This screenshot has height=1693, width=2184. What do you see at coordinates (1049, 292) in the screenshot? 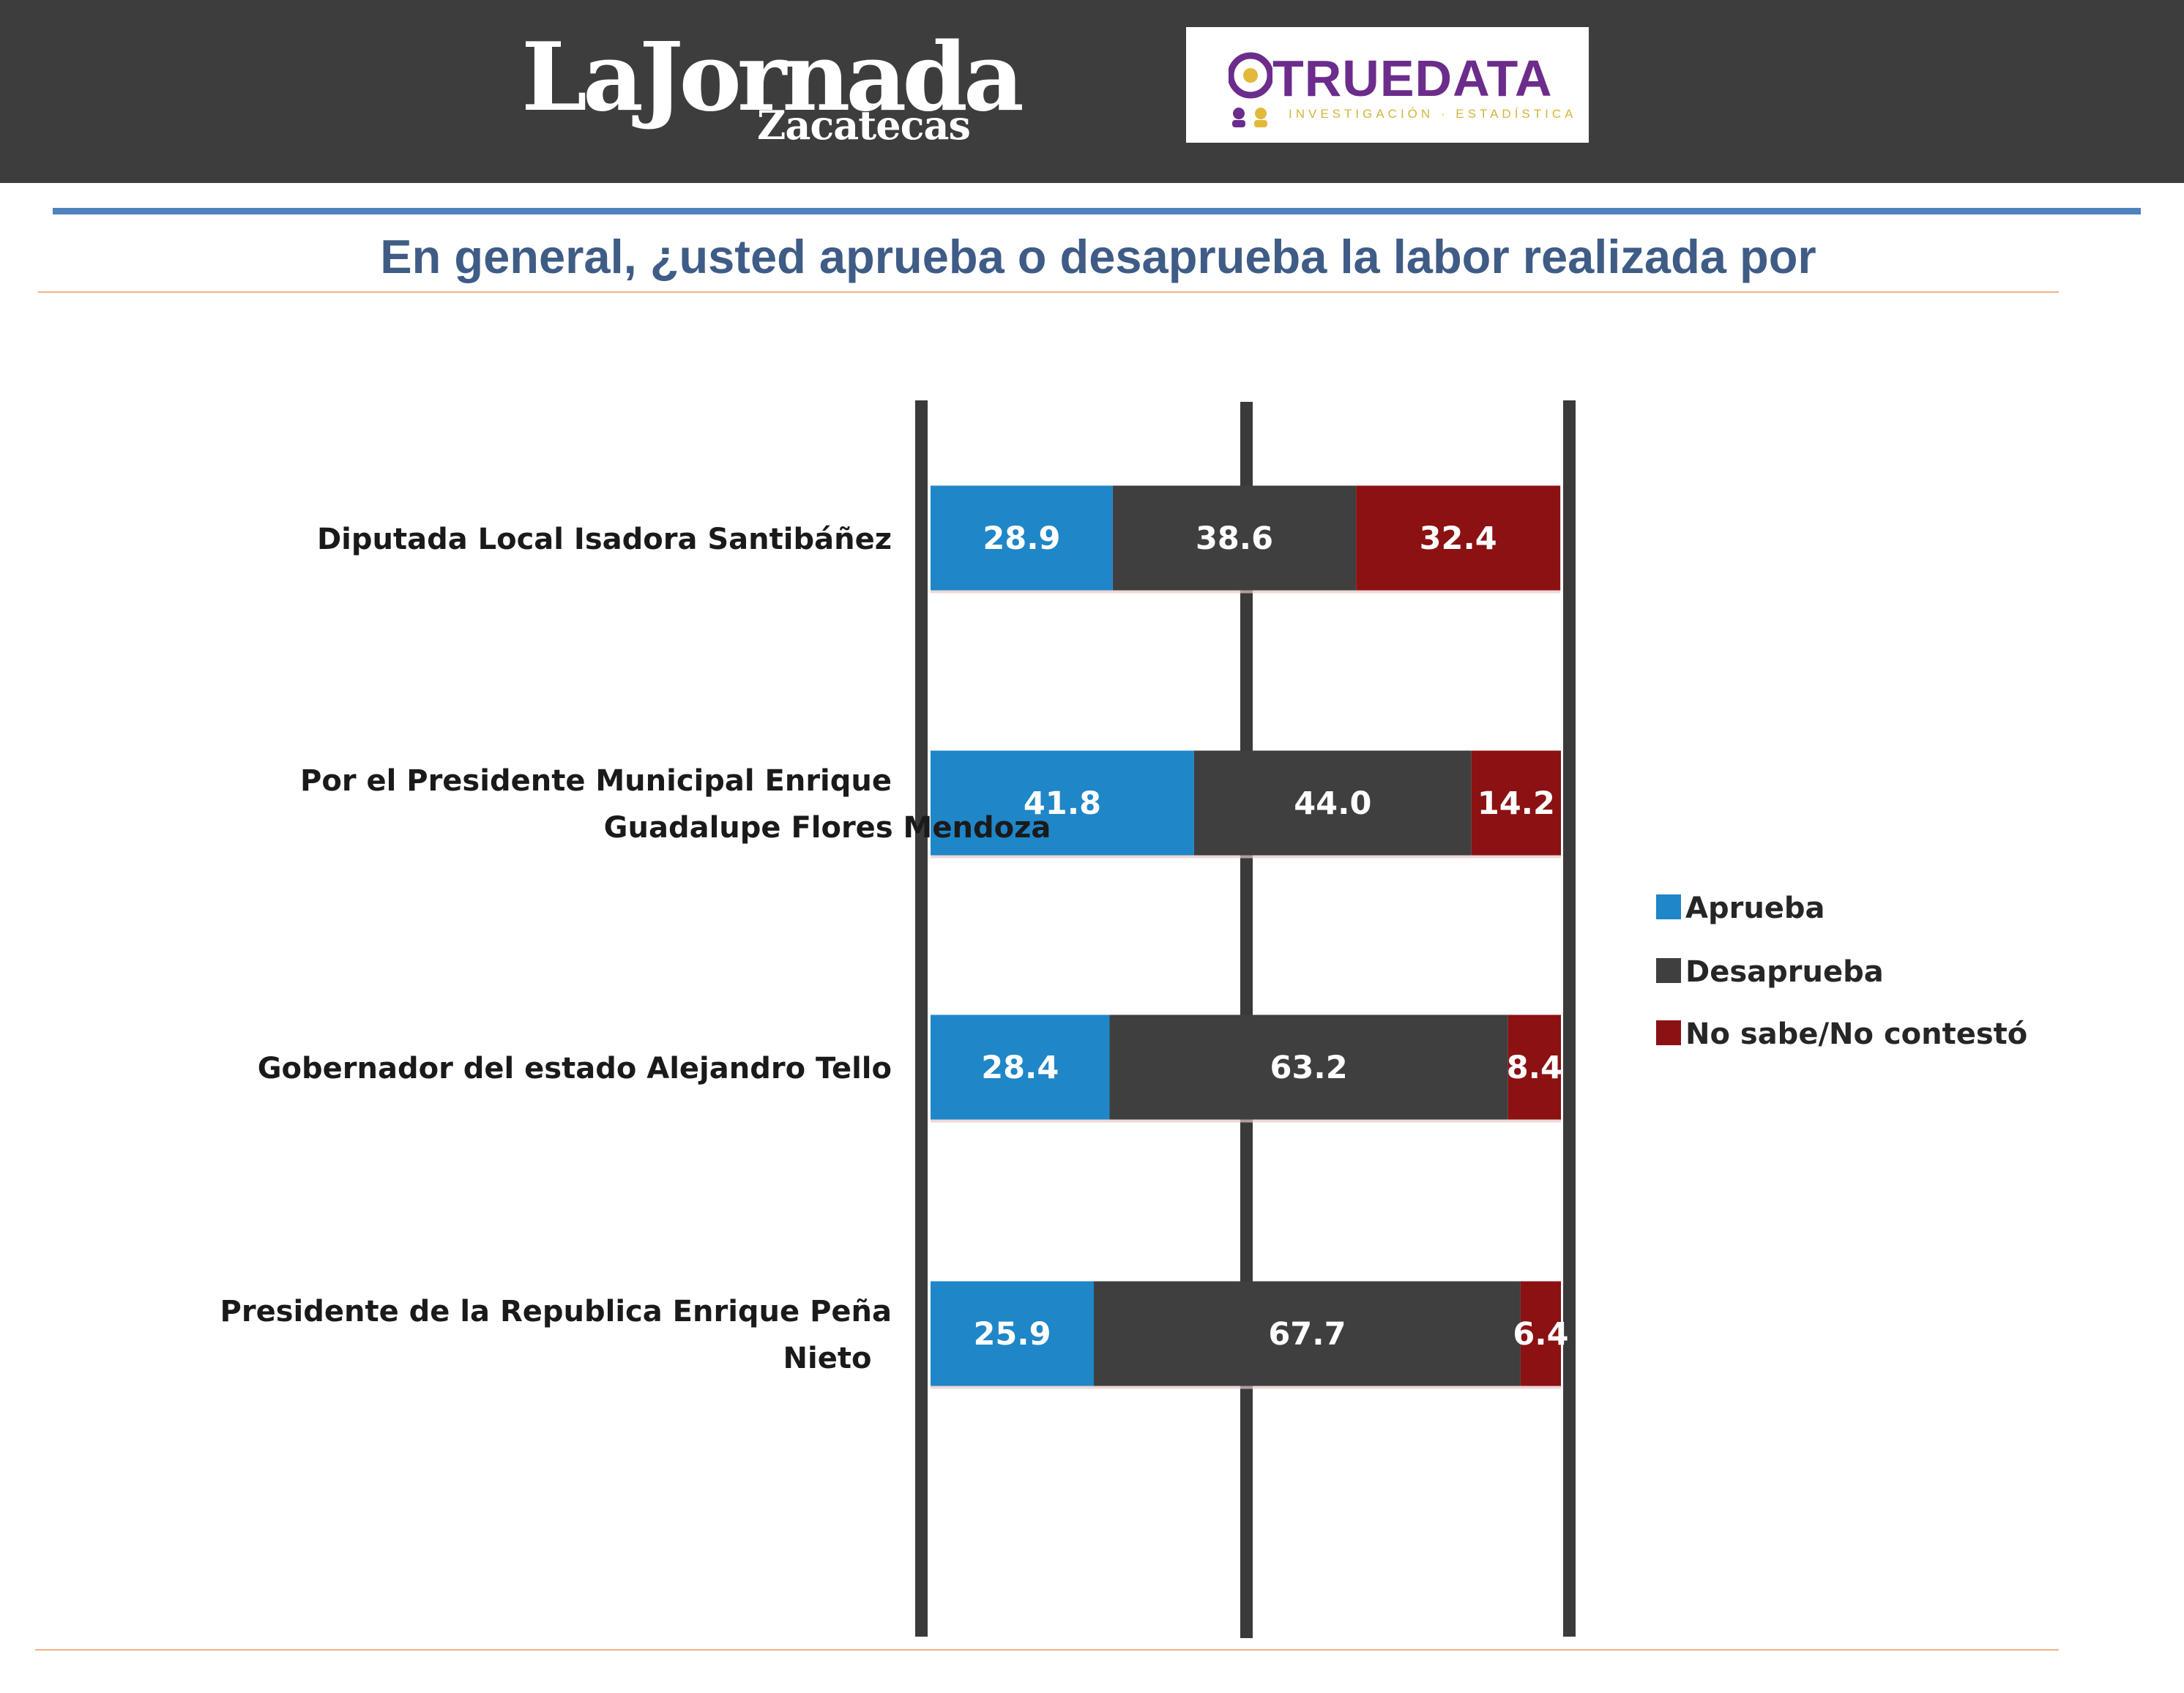
I see `title-underline` at bounding box center [1049, 292].